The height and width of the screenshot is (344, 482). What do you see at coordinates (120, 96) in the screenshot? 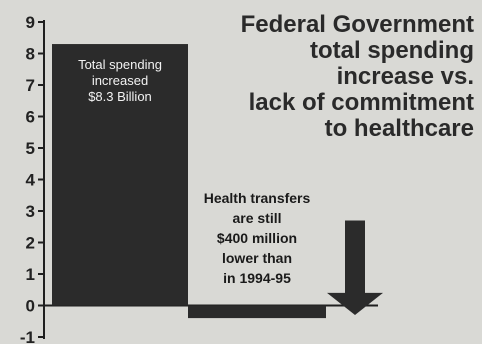
I see `bar-label-line: $8.3 Billion` at bounding box center [120, 96].